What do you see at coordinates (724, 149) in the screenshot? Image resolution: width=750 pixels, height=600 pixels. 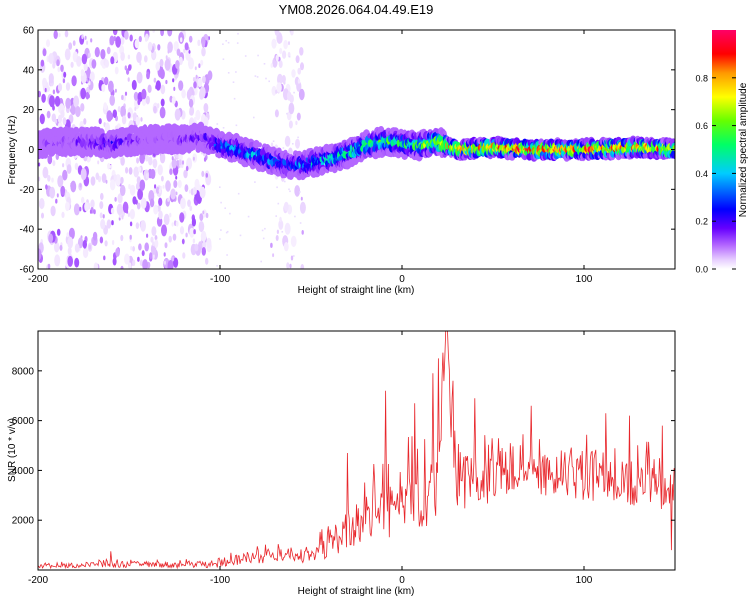 I see `colorbar-gradient` at bounding box center [724, 149].